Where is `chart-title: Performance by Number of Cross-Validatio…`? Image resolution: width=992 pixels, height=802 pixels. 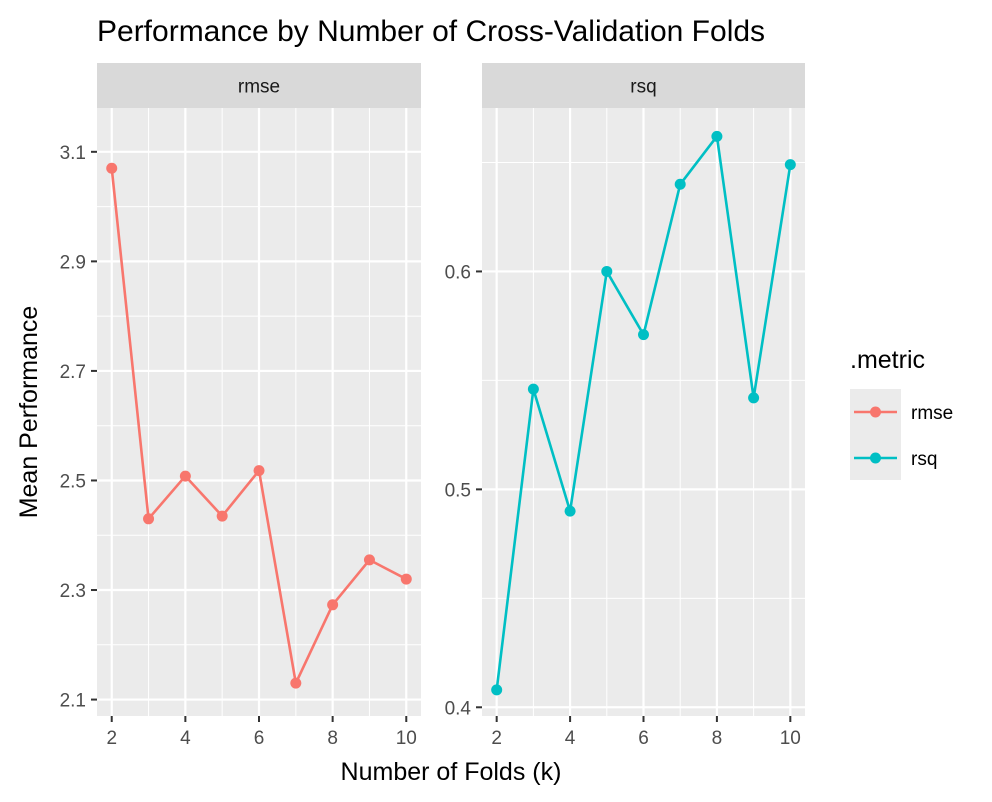
chart-title: Performance by Number of Cross-Validatio… is located at coordinates (431, 31).